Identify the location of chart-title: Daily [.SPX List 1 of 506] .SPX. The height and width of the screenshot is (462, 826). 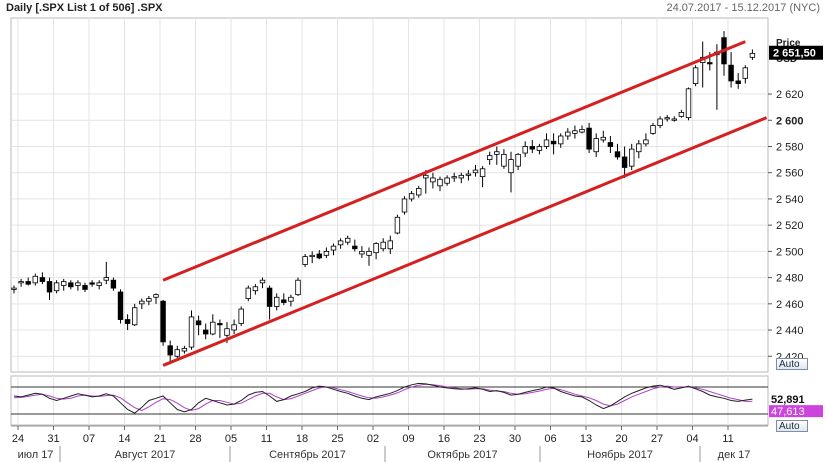
(84, 8).